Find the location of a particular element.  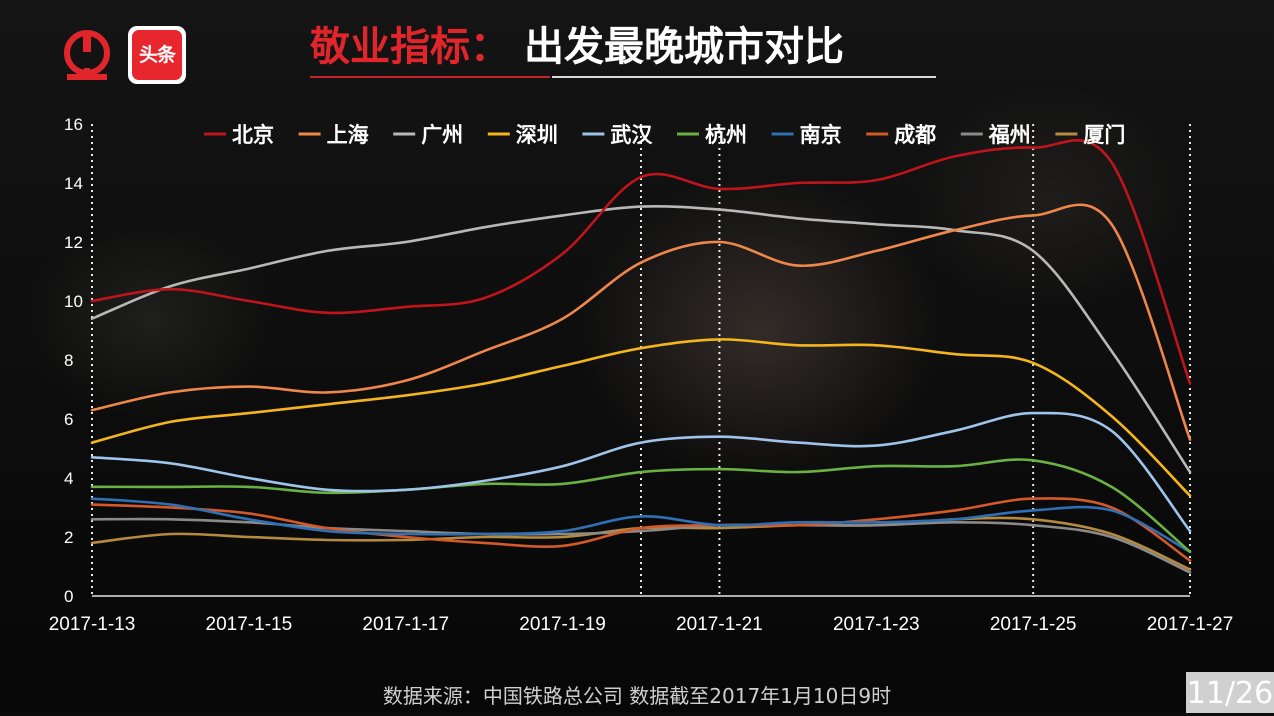

title-underline-red is located at coordinates (430, 77).